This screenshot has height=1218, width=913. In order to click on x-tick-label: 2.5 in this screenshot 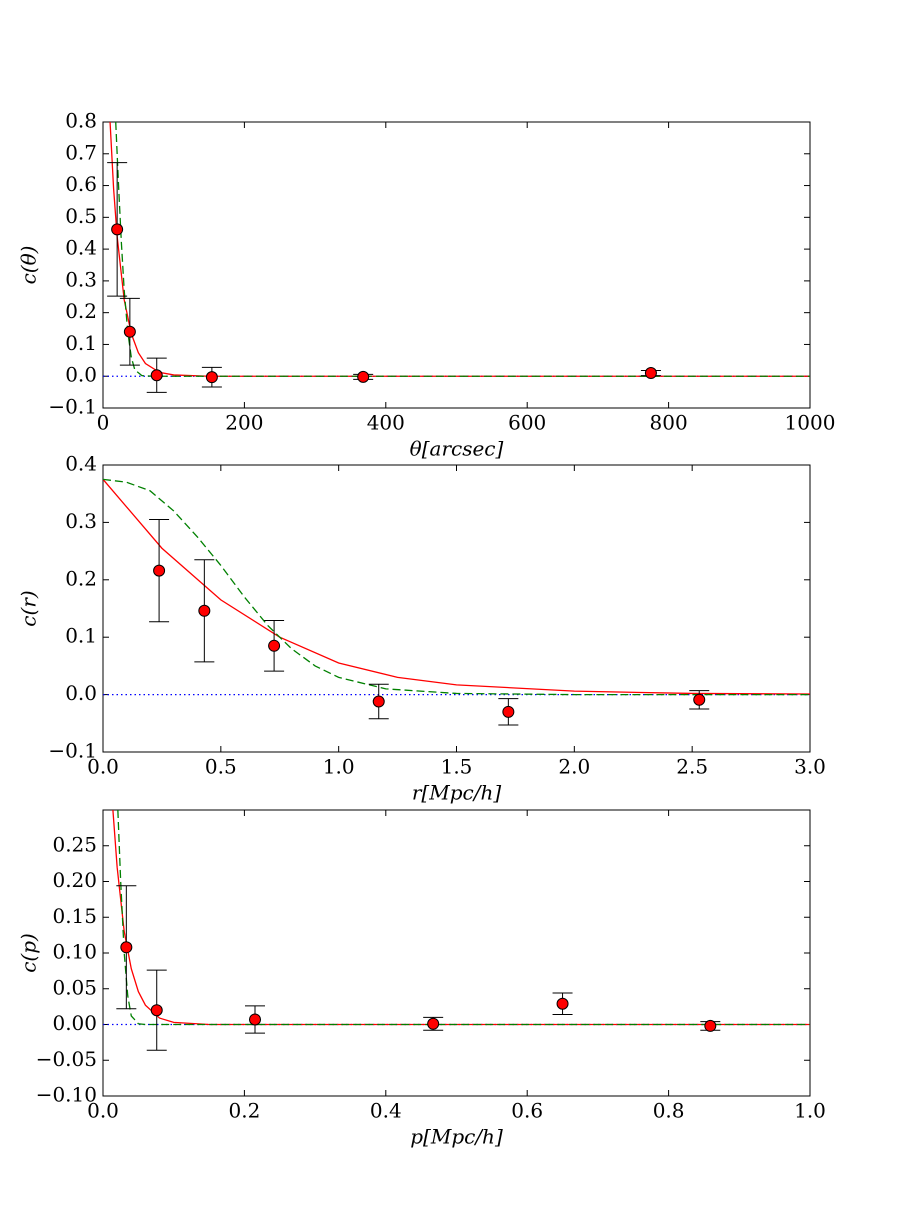, I will do `click(692, 767)`.